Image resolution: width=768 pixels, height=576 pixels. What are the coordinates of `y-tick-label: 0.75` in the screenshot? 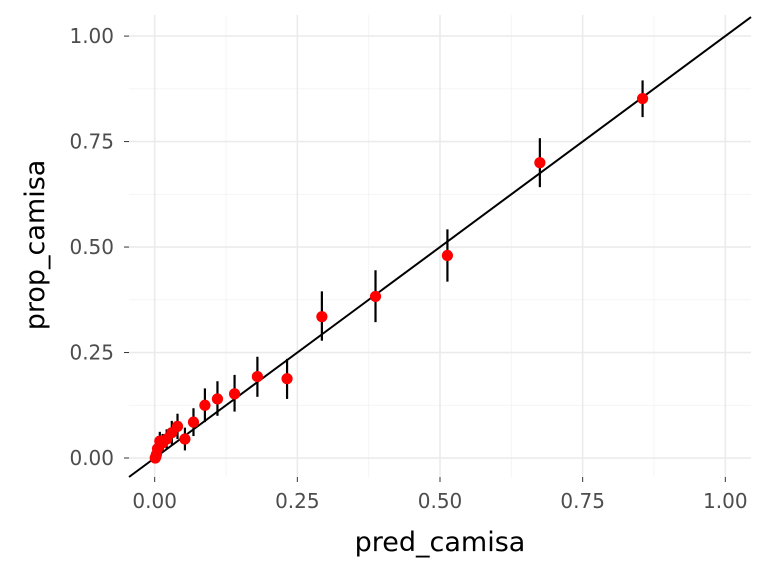 It's located at (91, 142).